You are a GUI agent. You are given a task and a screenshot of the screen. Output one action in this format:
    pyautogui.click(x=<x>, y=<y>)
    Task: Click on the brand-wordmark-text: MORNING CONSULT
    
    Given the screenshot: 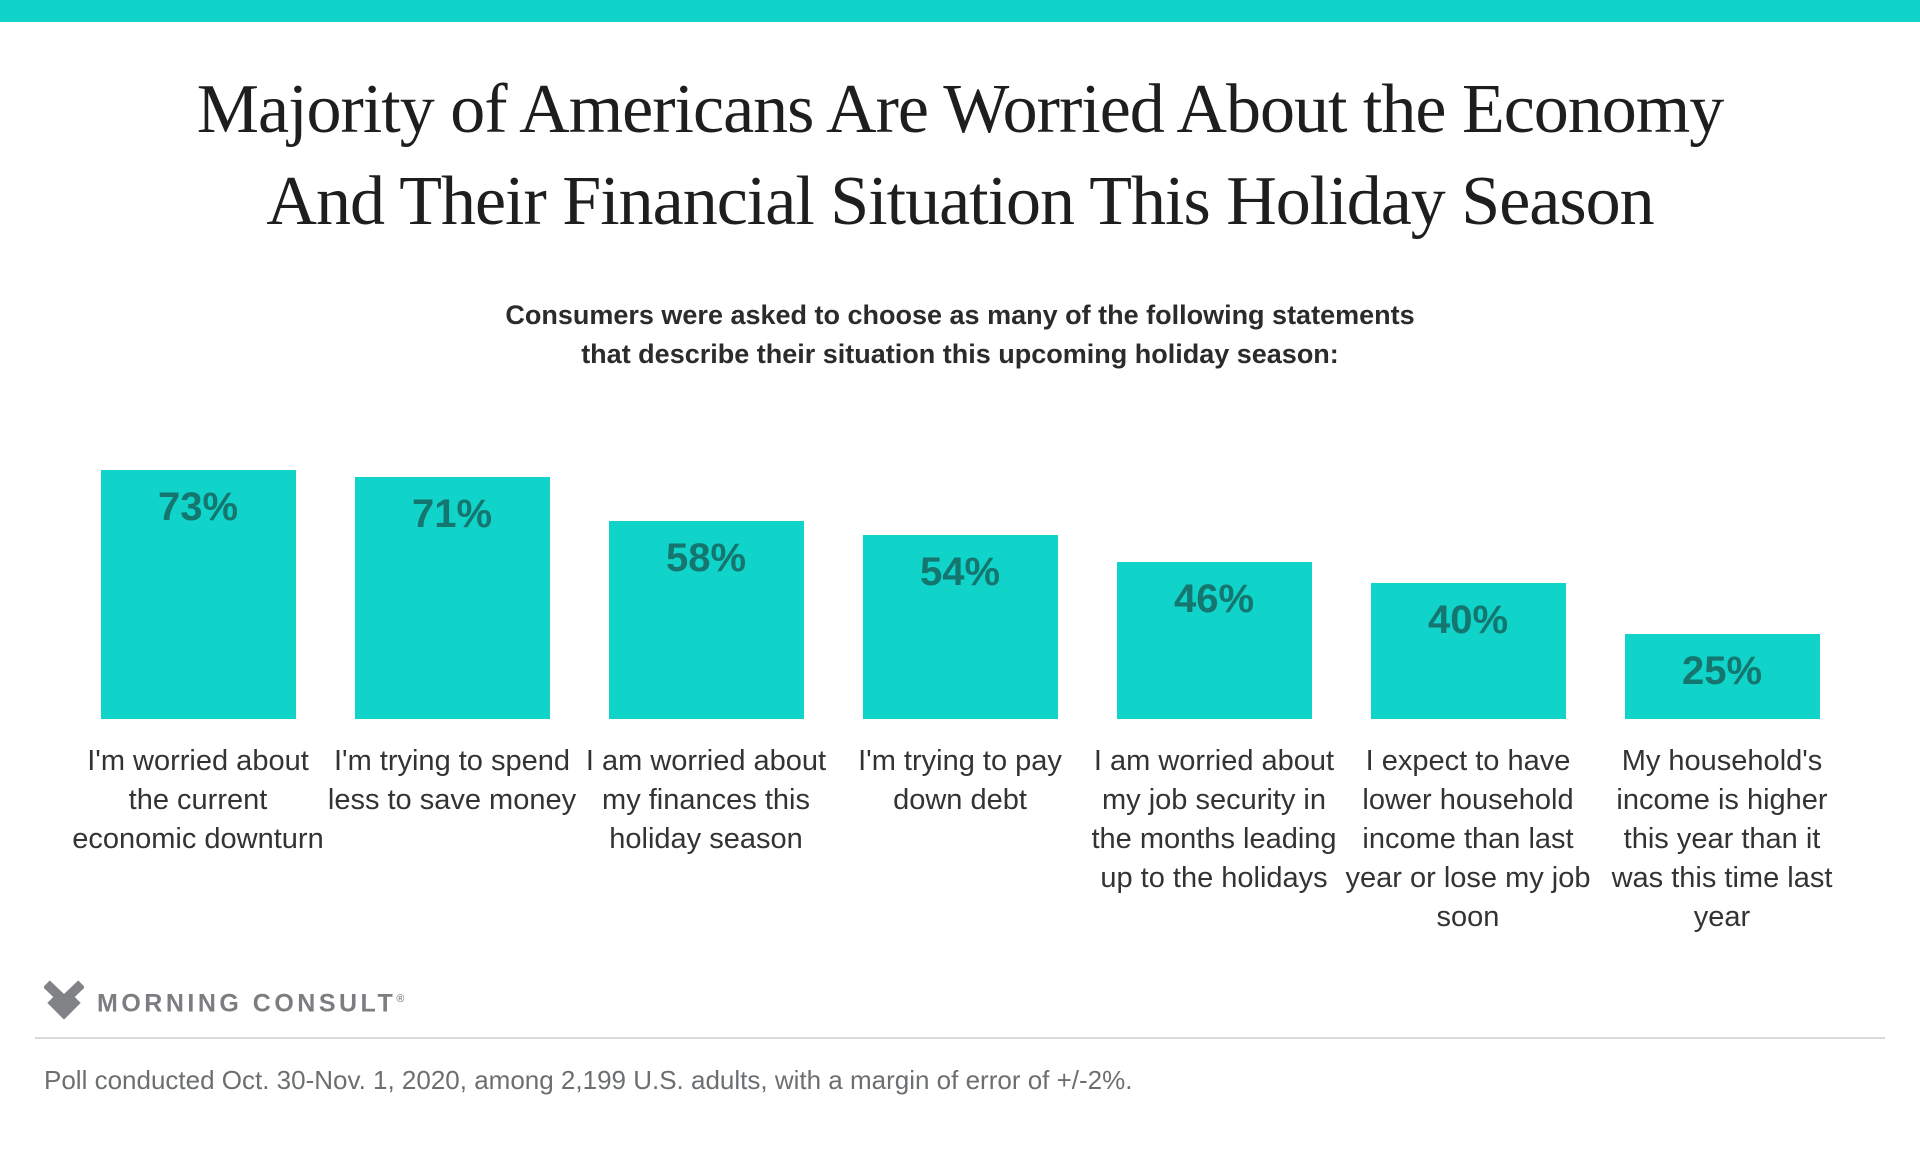 What is the action you would take?
    pyautogui.click(x=247, y=1003)
    